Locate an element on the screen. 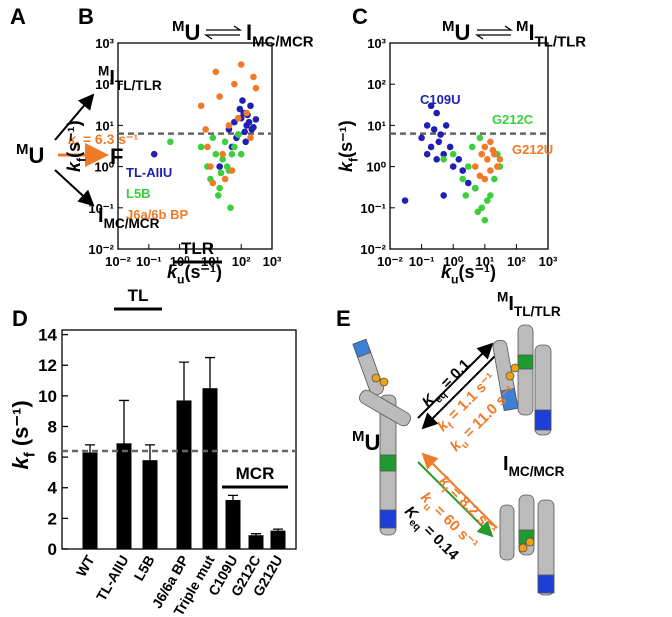  legend-label: TL-AIIU is located at coordinates (149, 172).